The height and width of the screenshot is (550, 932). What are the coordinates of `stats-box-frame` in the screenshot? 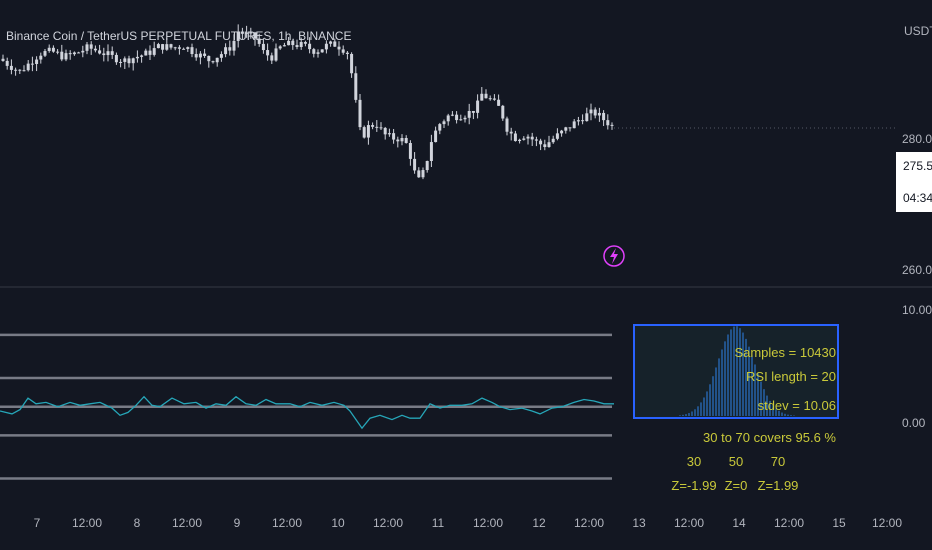 It's located at (736, 371).